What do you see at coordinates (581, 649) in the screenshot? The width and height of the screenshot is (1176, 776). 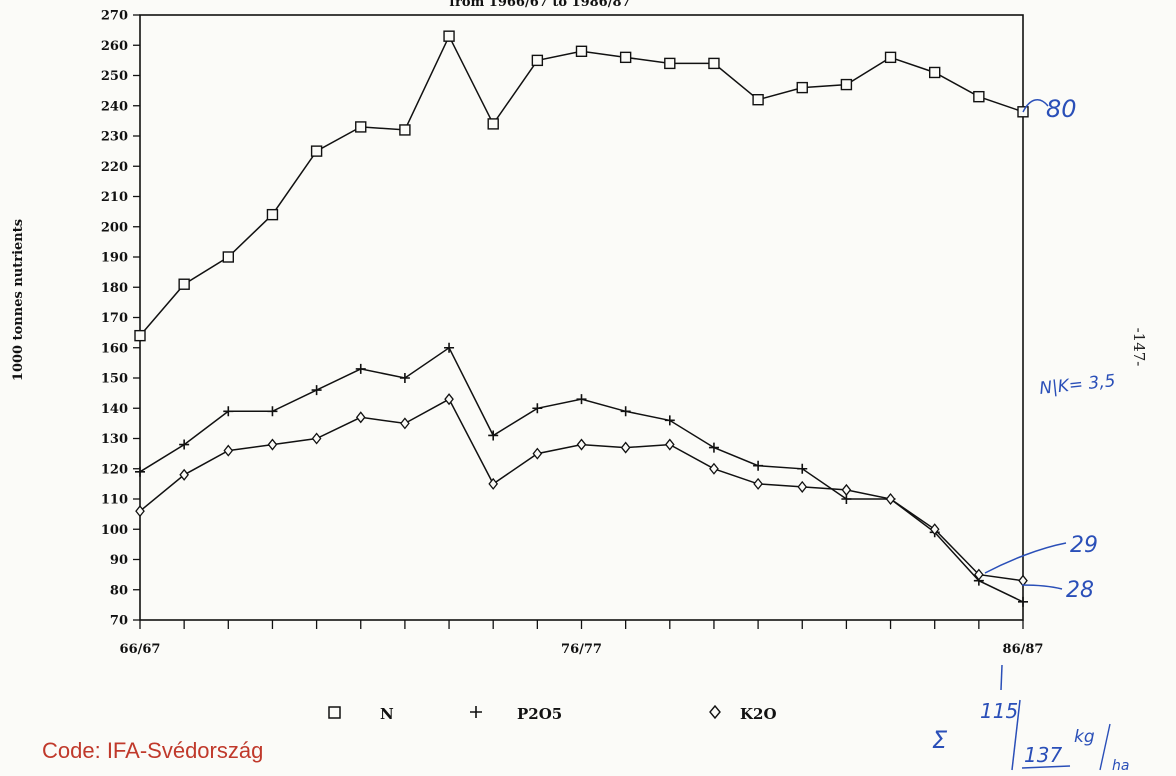 I see `x-tick-label: 76/77` at bounding box center [581, 649].